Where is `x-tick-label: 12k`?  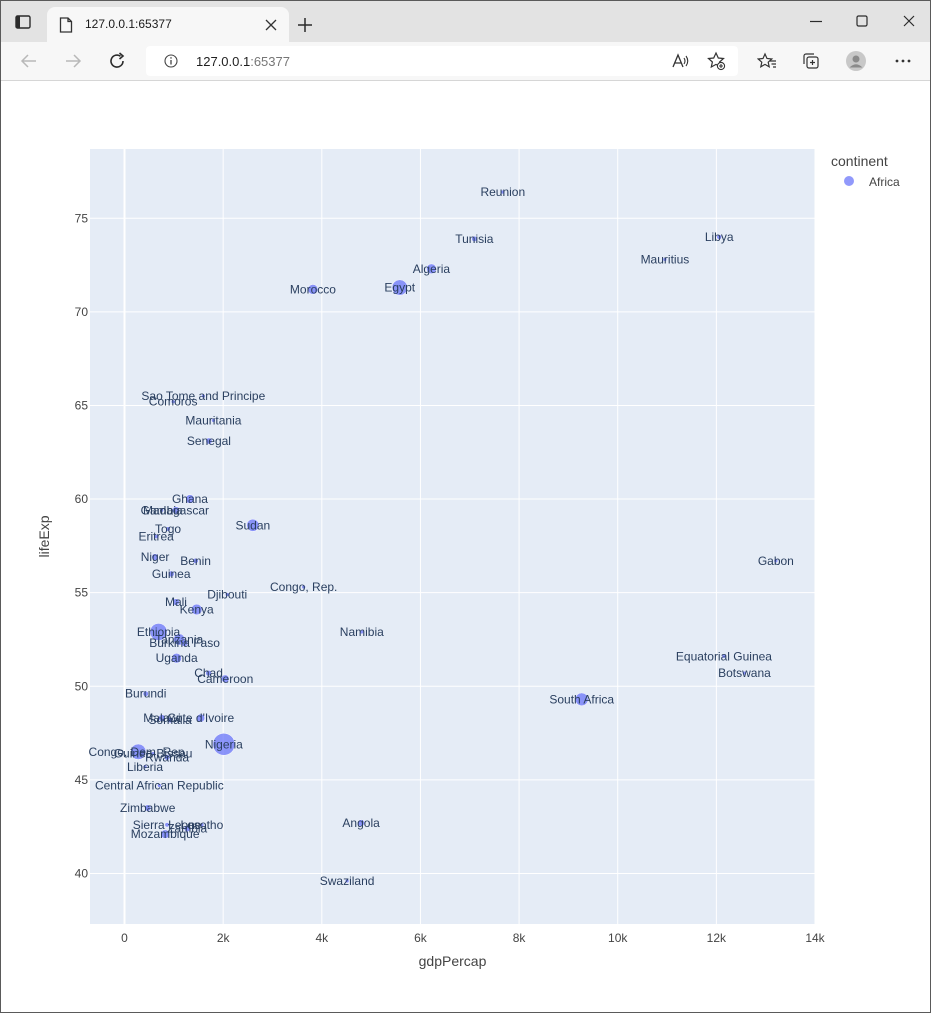 x-tick-label: 12k is located at coordinates (717, 938).